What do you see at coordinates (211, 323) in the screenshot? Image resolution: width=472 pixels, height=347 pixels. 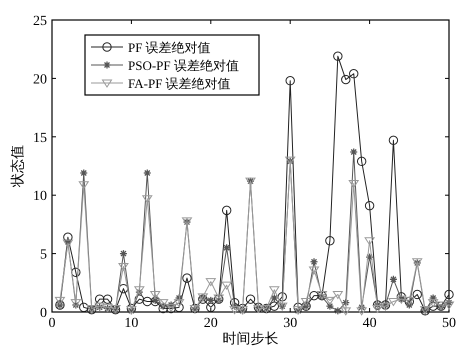 I see `x-tick-label: 20` at bounding box center [211, 323].